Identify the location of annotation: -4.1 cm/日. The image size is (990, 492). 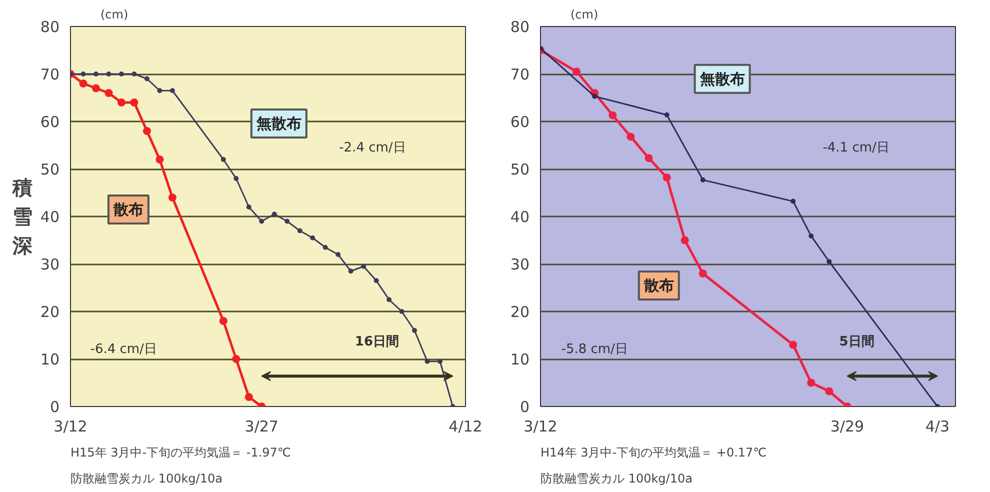
(856, 148).